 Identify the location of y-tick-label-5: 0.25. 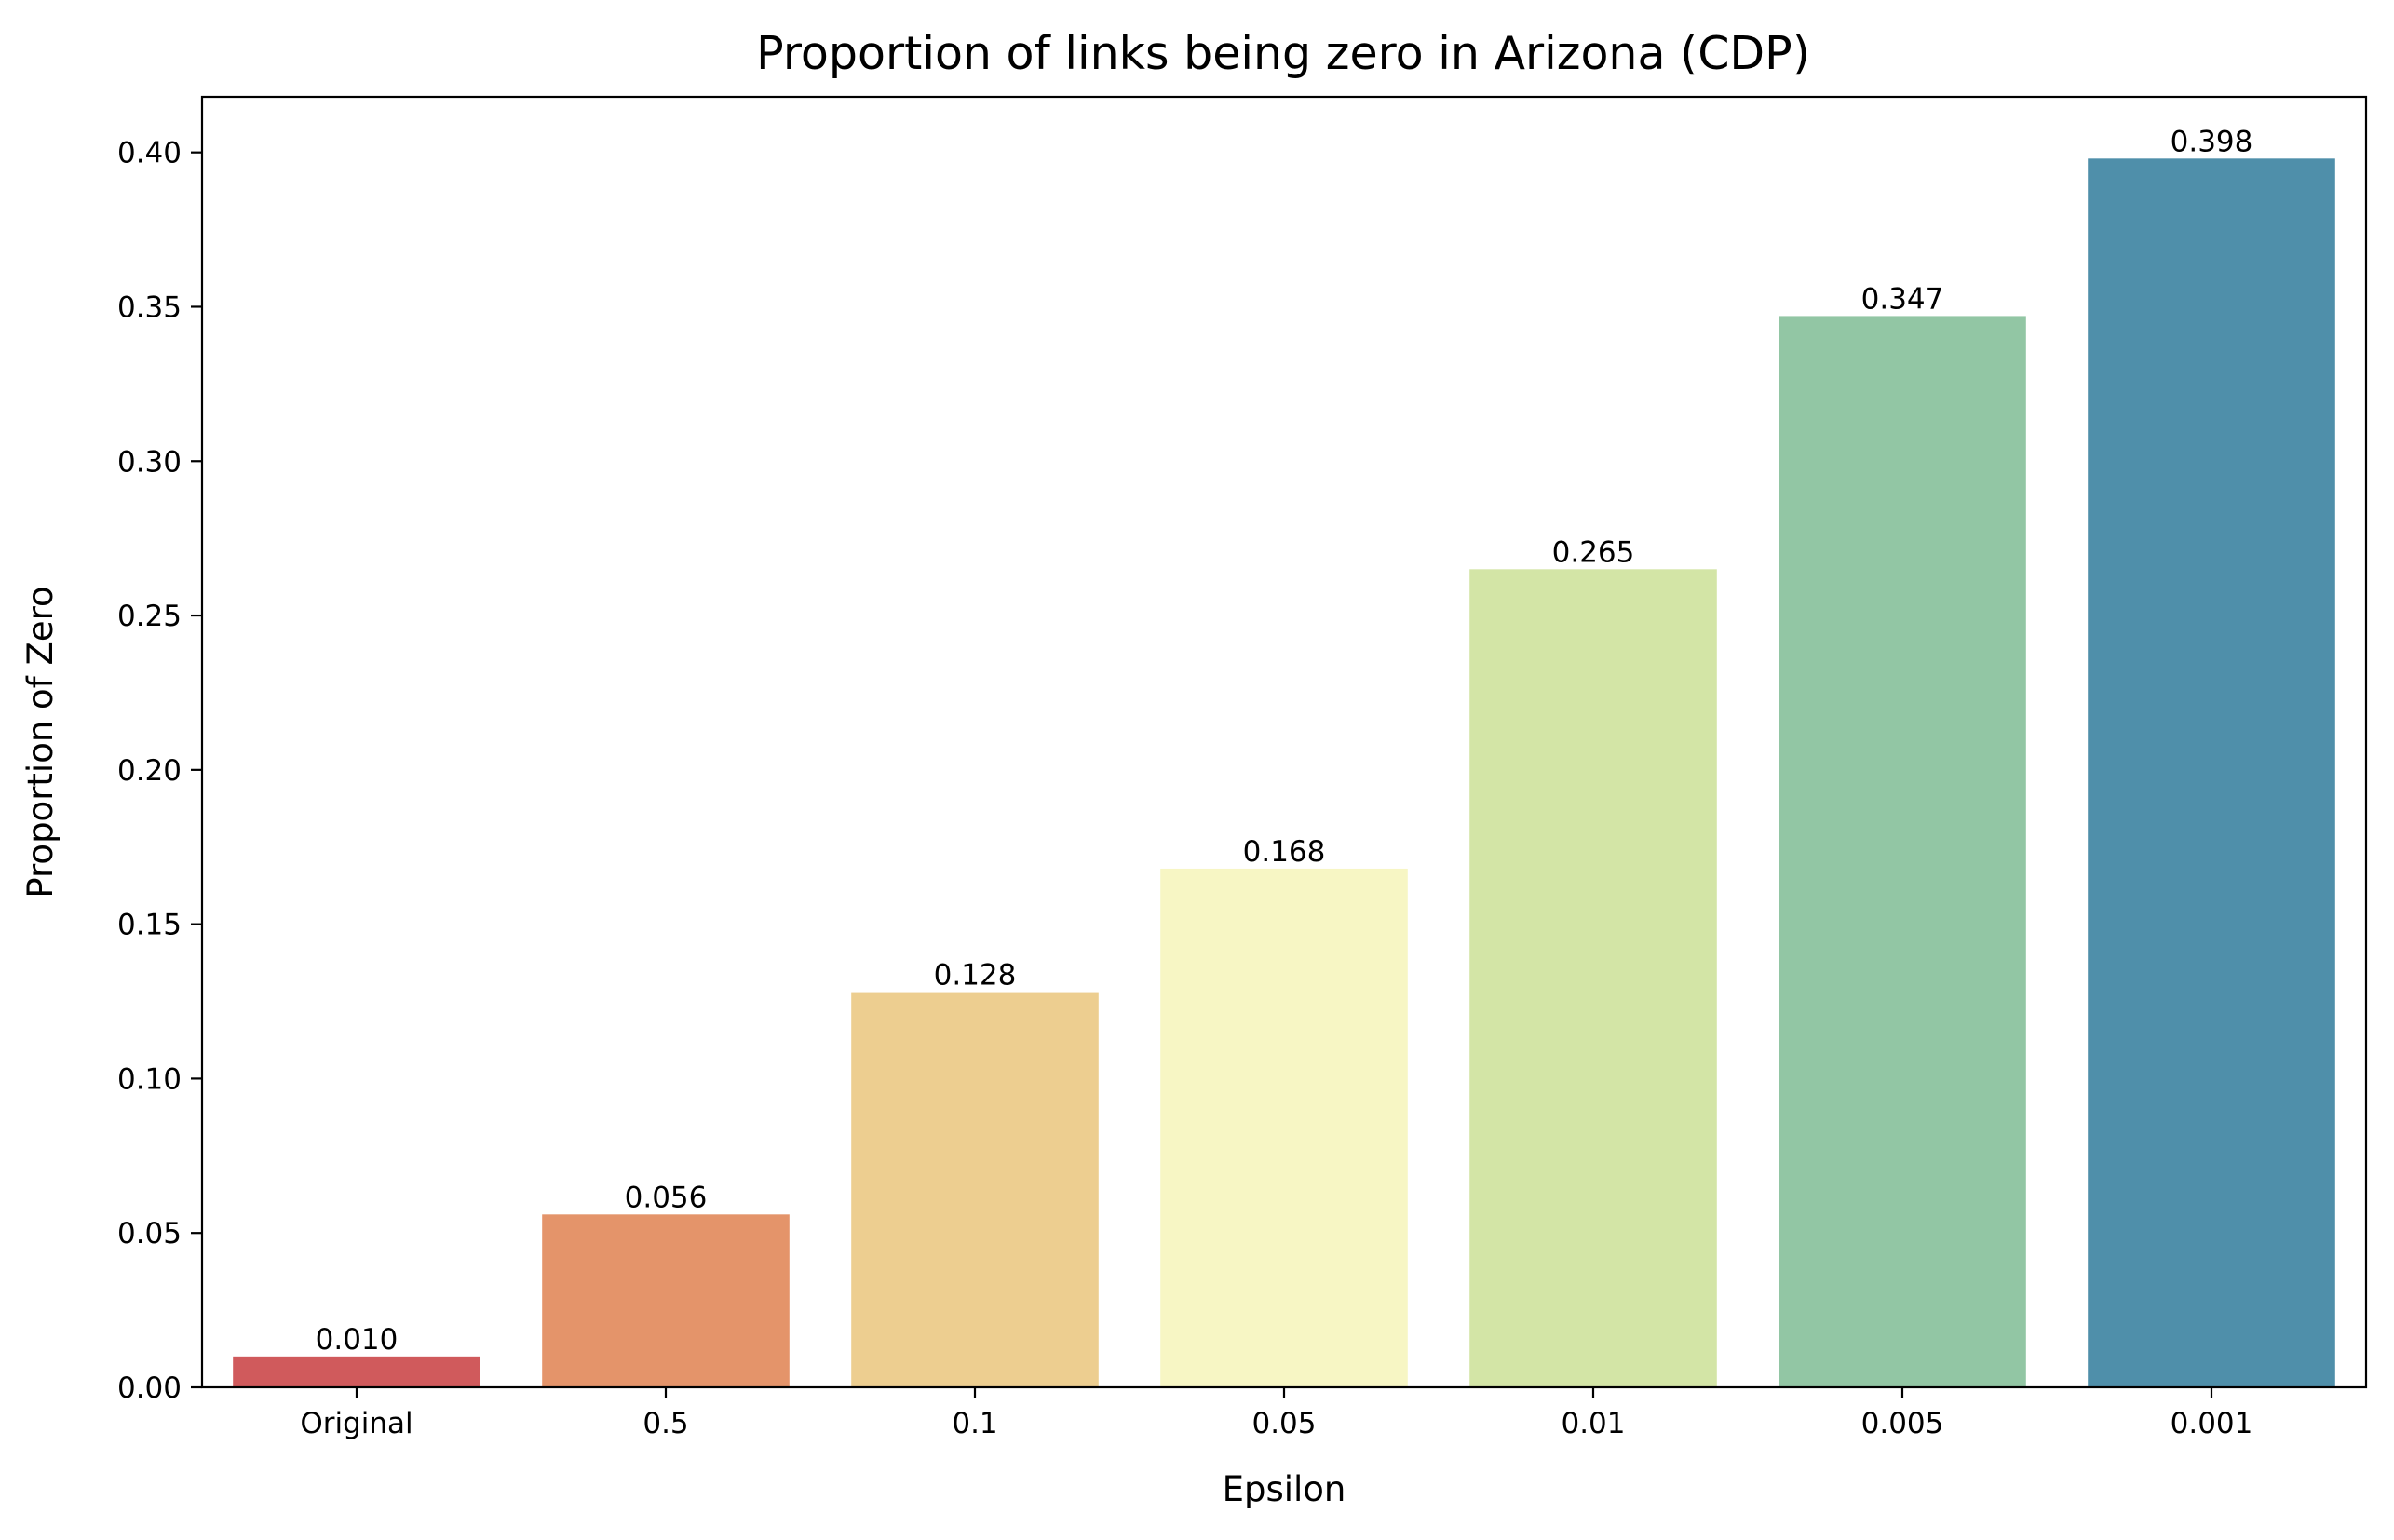
(149, 616).